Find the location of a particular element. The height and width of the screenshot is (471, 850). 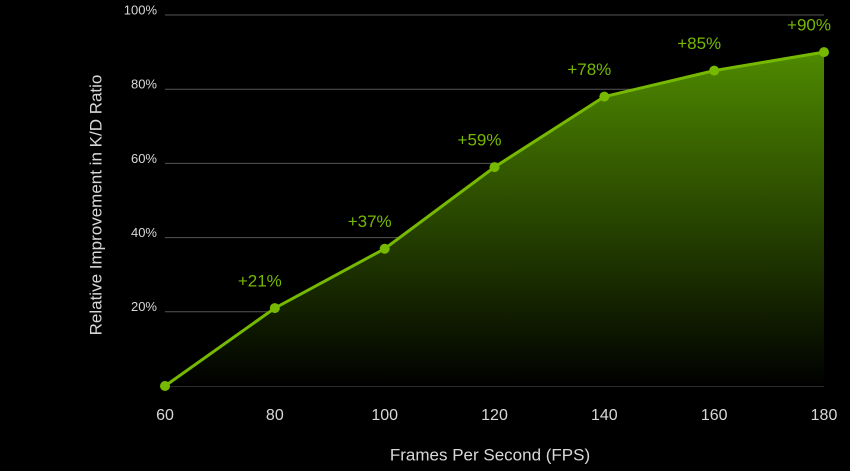

x-tick-label: 160 is located at coordinates (714, 415).